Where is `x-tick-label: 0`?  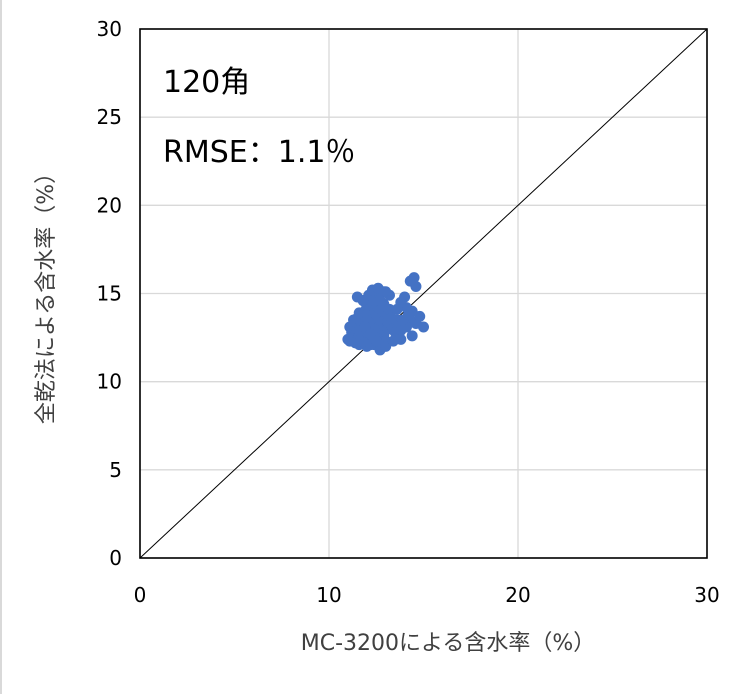
x-tick-label: 0 is located at coordinates (140, 595).